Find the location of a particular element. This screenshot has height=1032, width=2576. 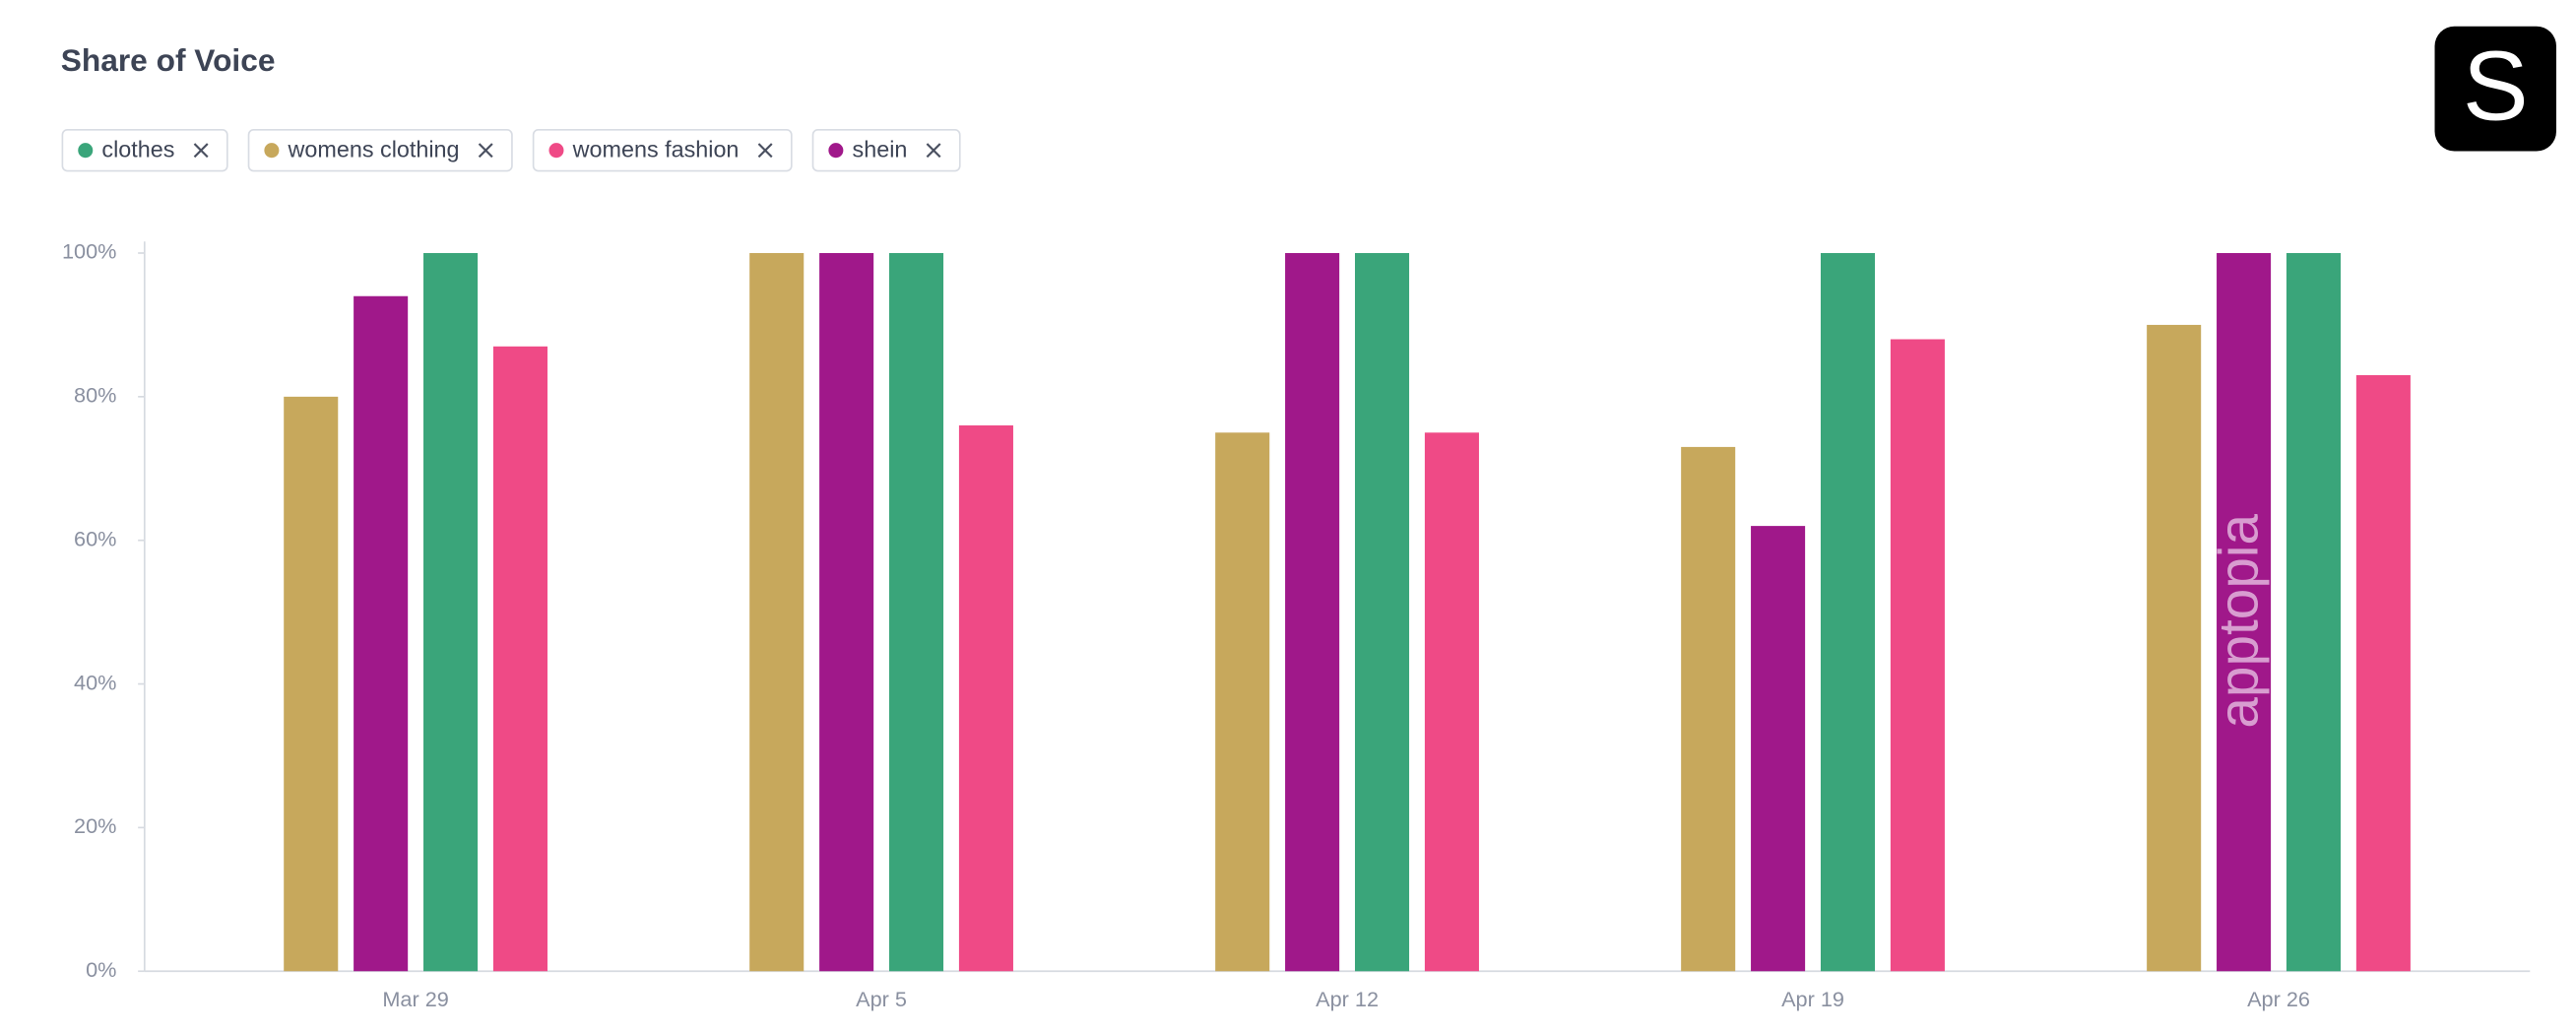

legend-label: womens clothing is located at coordinates (374, 149).